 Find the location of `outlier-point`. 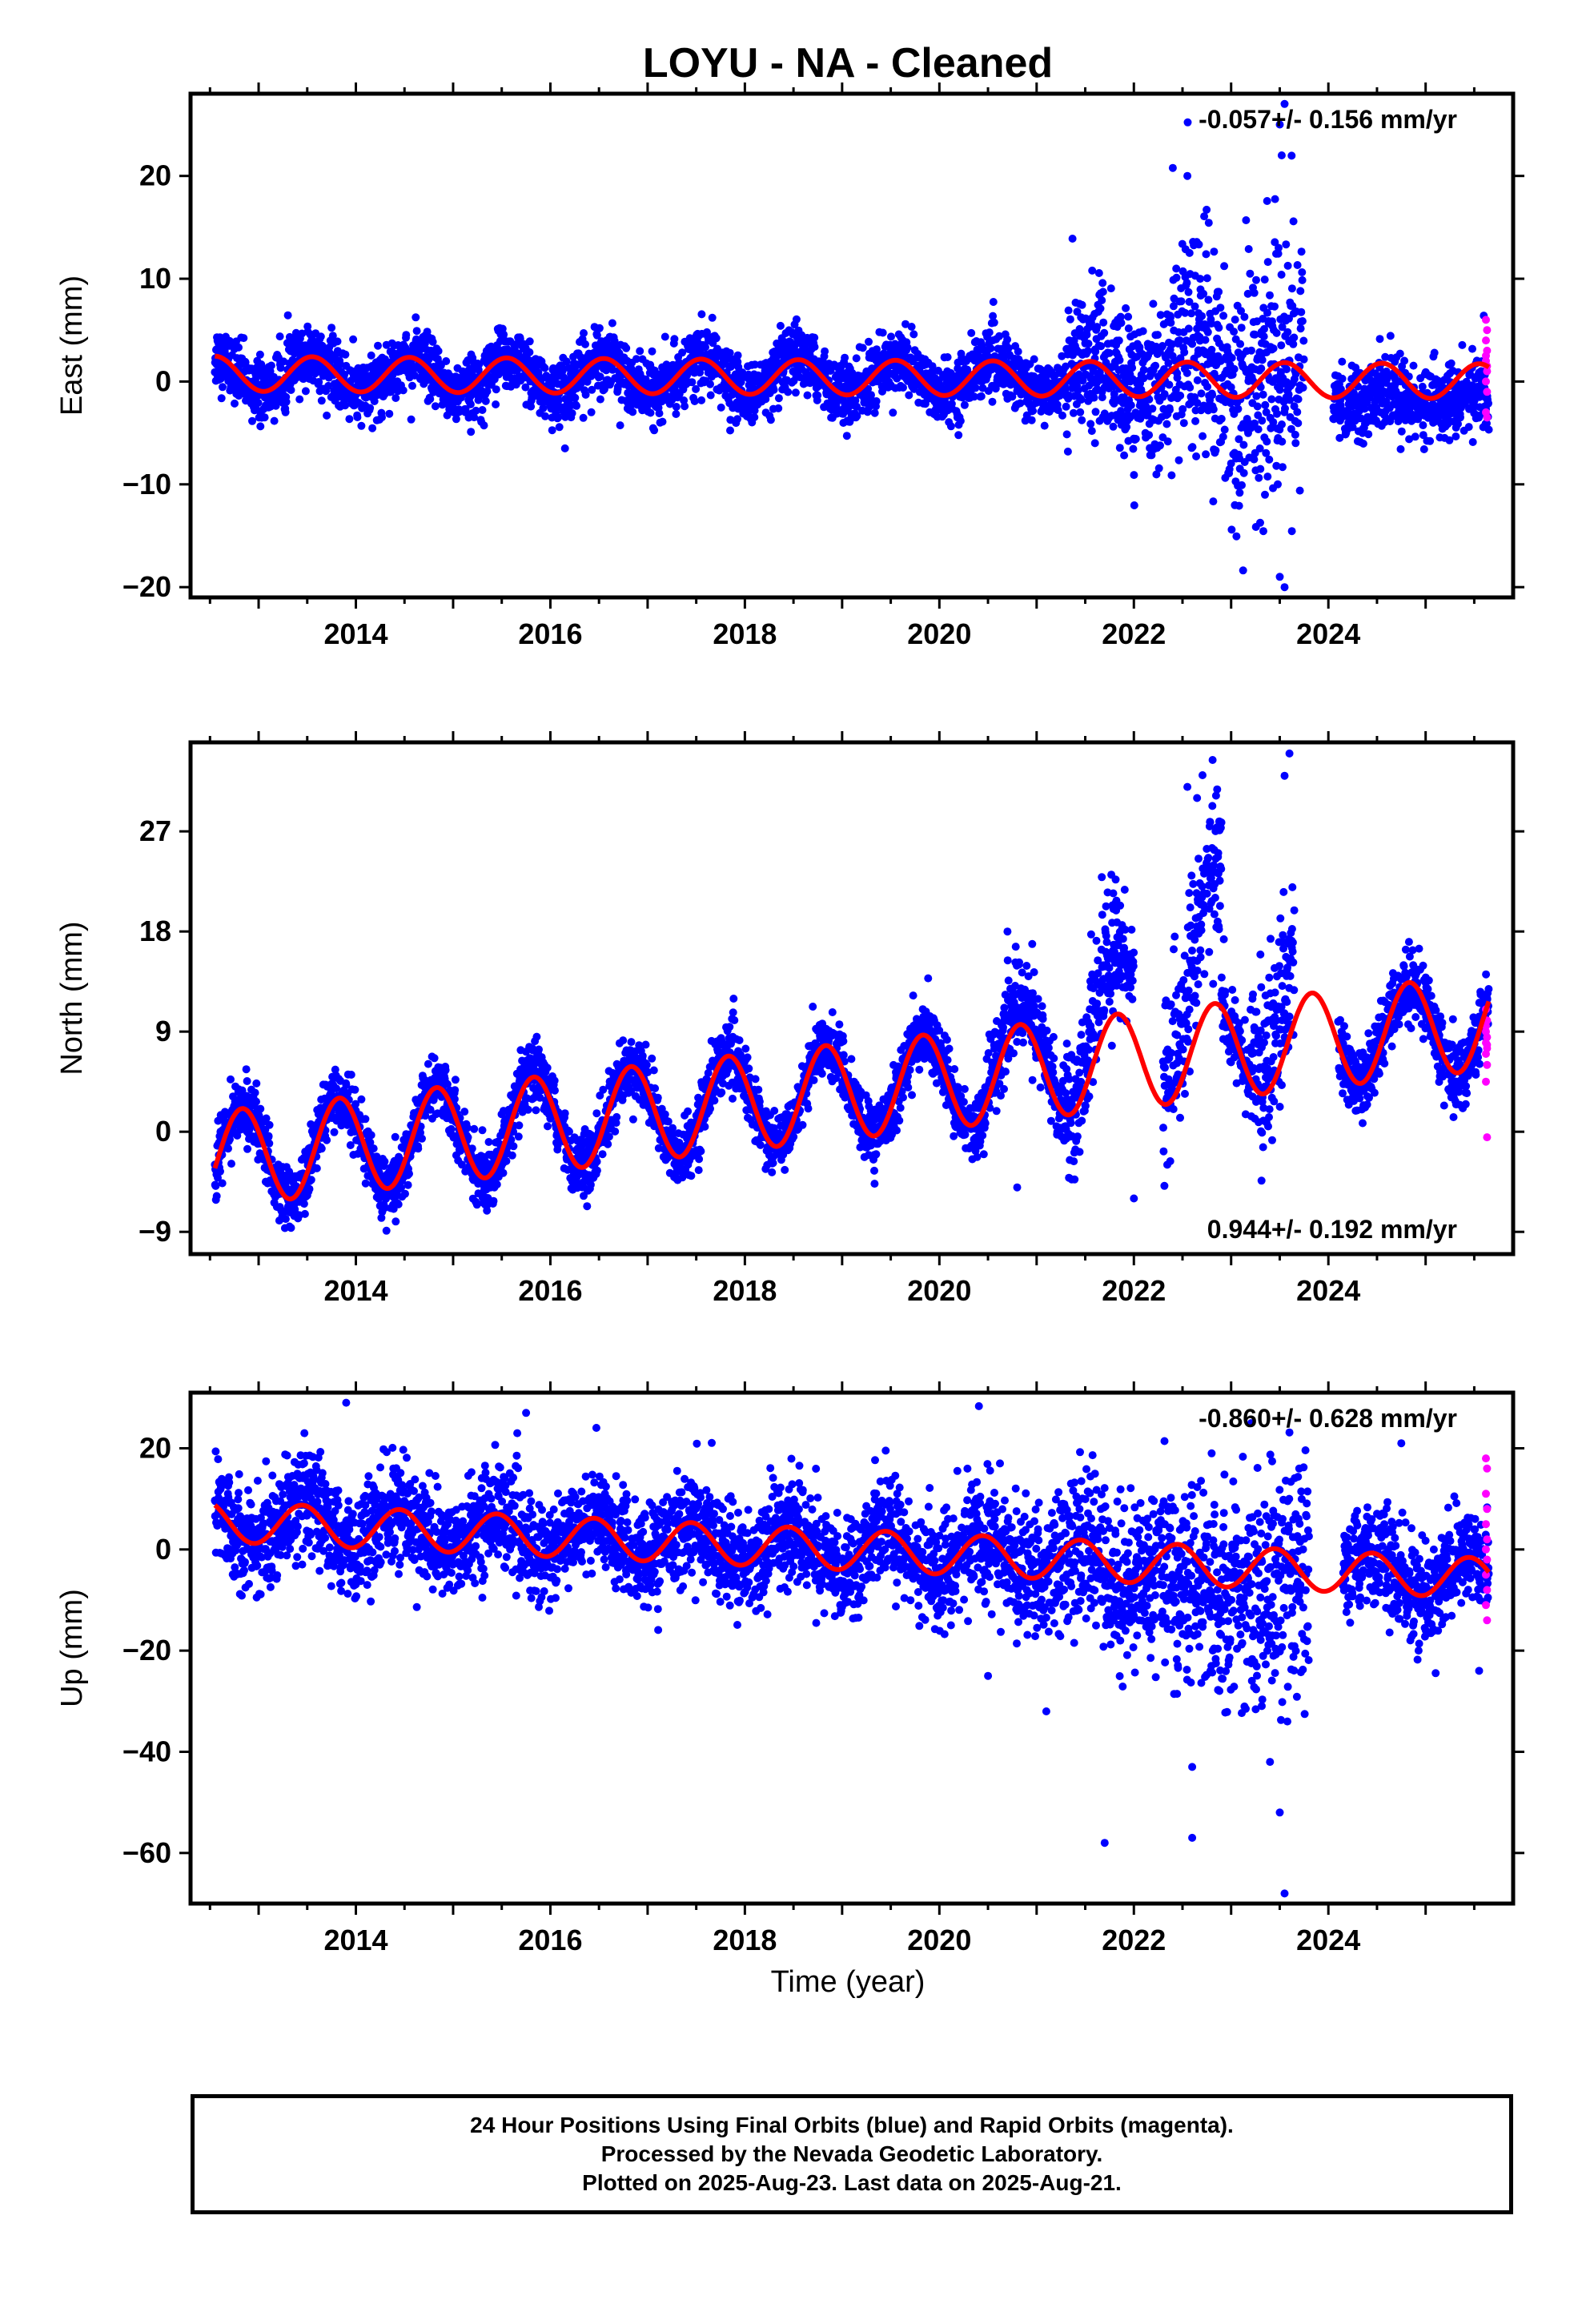

outlier-point is located at coordinates (1281, 155).